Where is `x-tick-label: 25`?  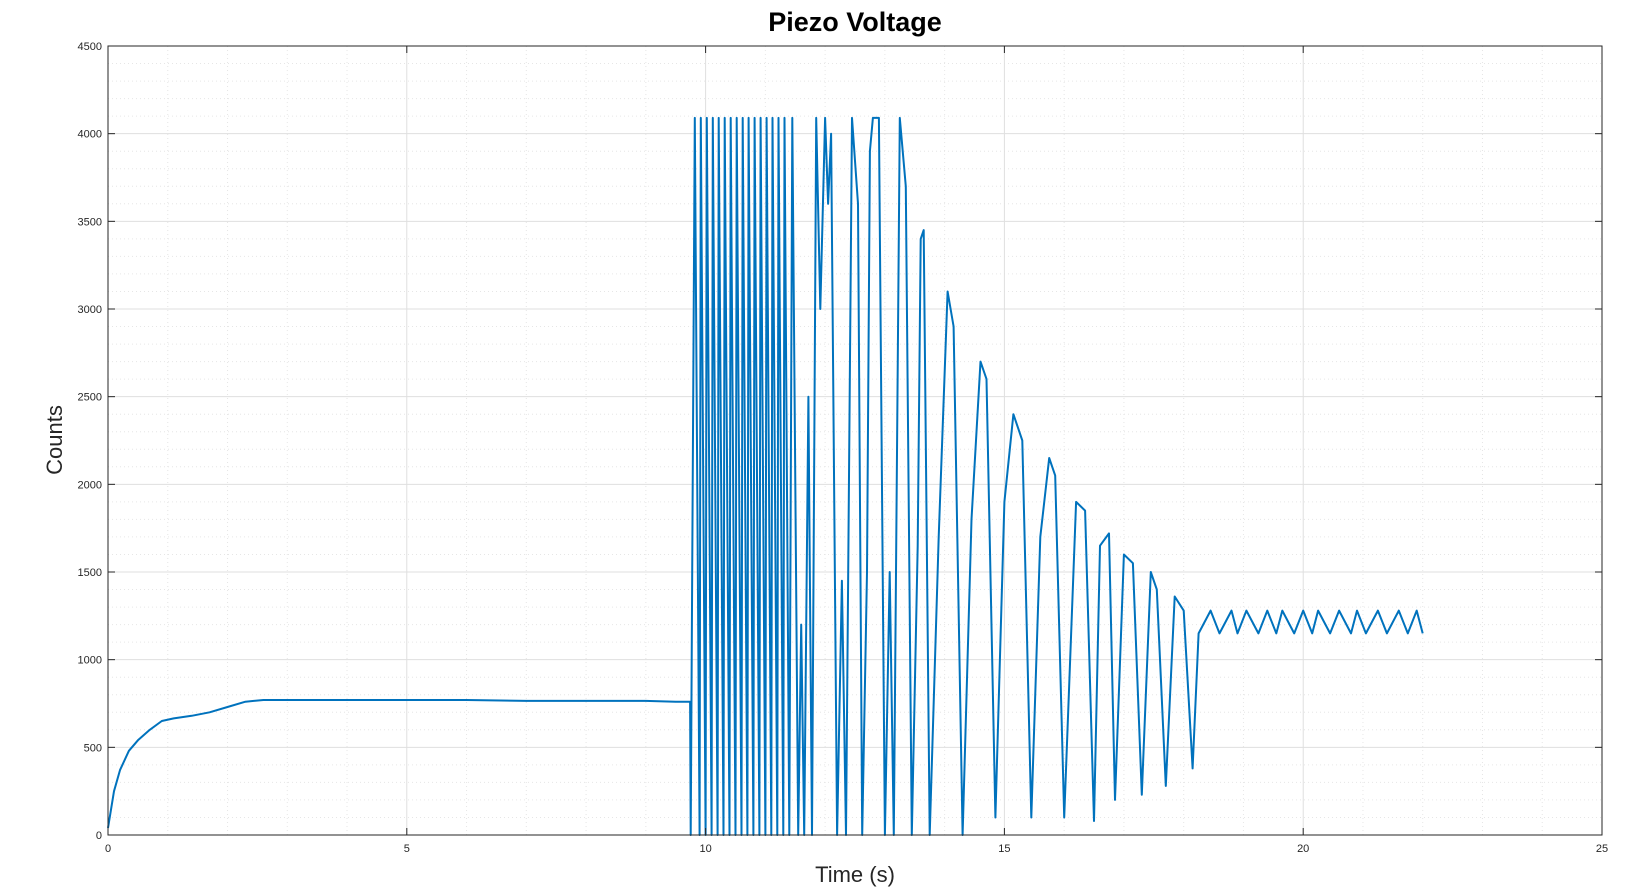 x-tick-label: 25 is located at coordinates (1602, 849).